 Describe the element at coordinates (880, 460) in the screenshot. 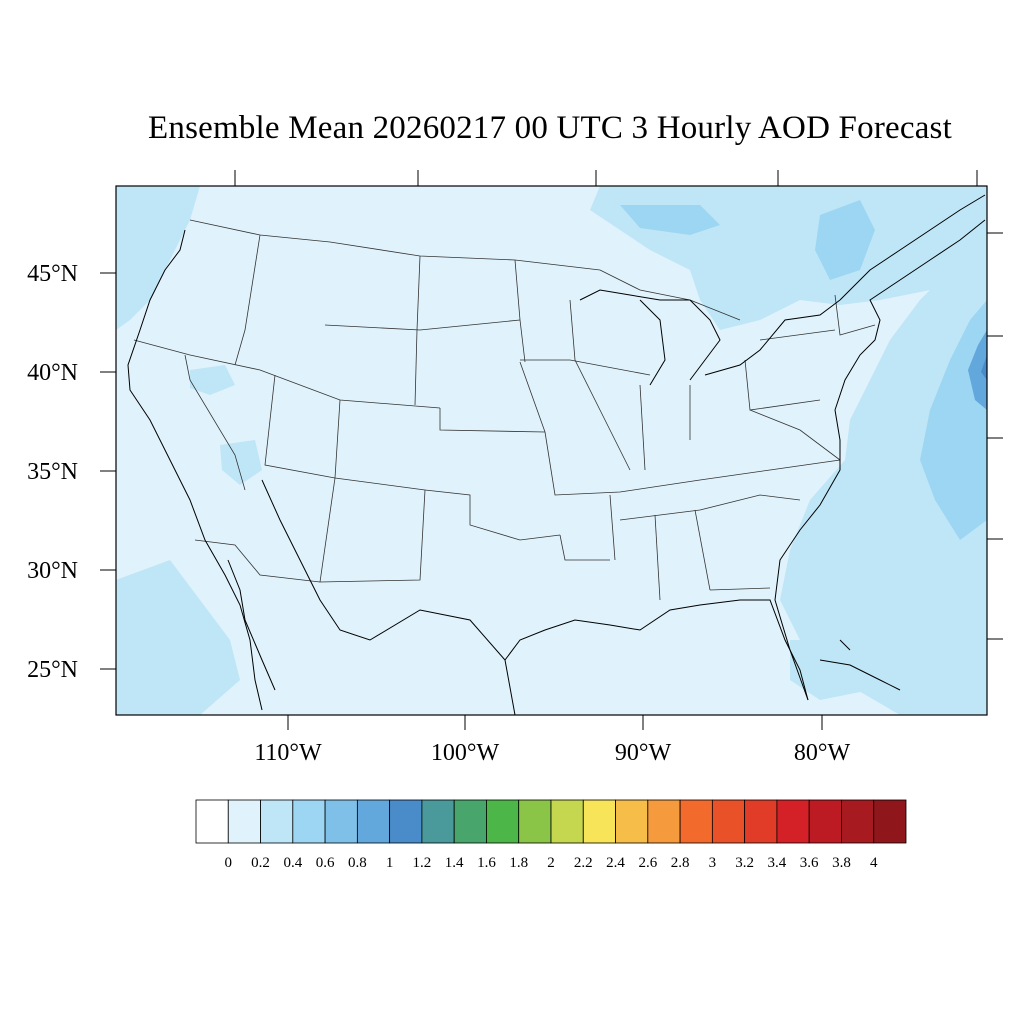

I see `coast-atlantic` at that location.